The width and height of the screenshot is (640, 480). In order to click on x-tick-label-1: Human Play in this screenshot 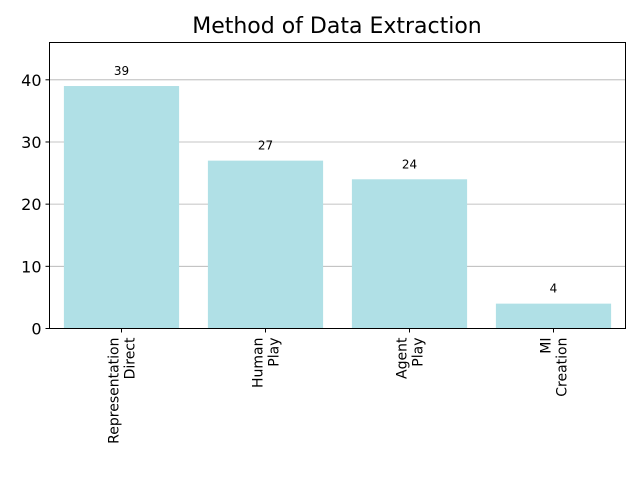, I will do `click(267, 363)`.